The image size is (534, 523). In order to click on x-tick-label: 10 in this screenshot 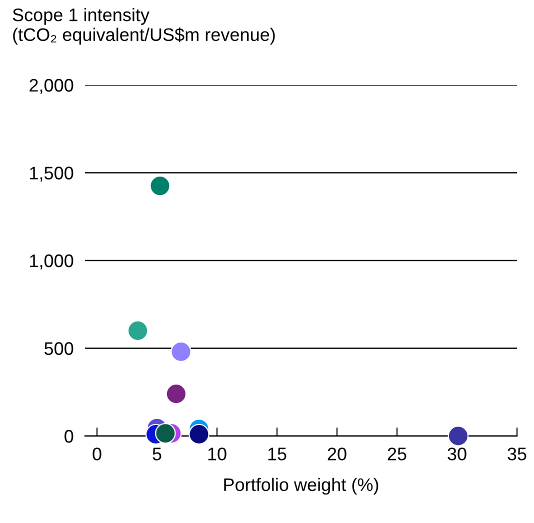, I will do `click(217, 454)`.